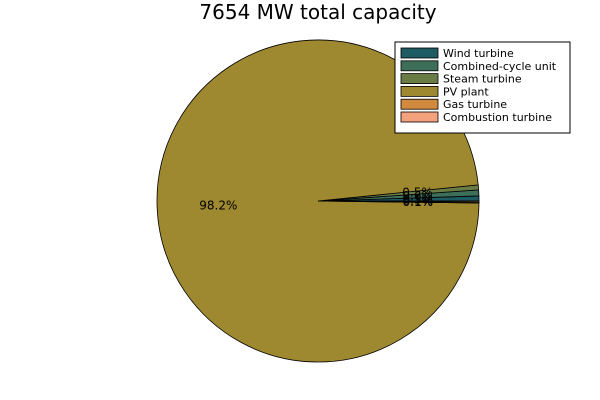 The height and width of the screenshot is (400, 600). What do you see at coordinates (482, 79) in the screenshot?
I see `legend-label-steam-turbine: Steam turbine` at bounding box center [482, 79].